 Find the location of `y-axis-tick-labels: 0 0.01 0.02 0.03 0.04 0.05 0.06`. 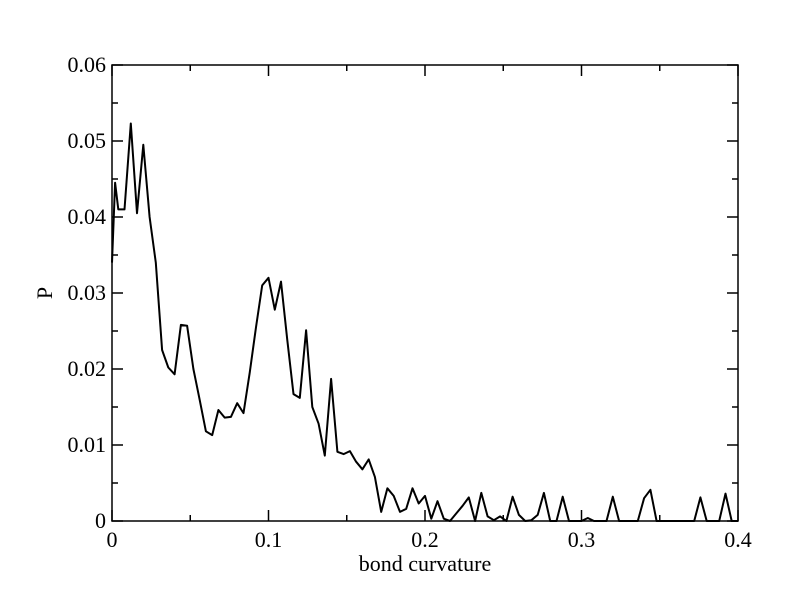

y-axis-tick-labels: 0 0.01 0.02 0.03 0.04 0.05 0.06 is located at coordinates (87, 292).